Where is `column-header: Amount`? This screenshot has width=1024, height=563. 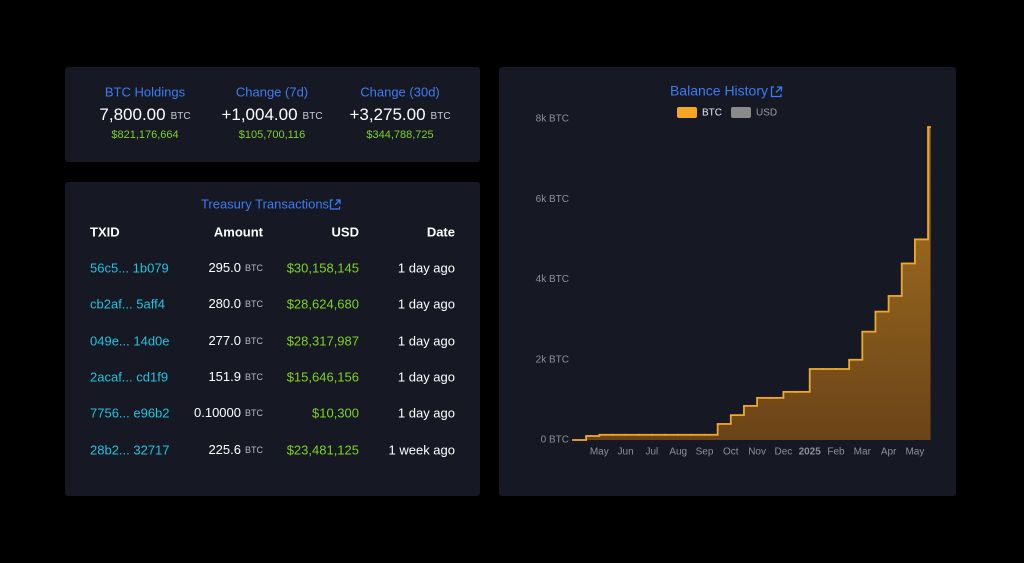
column-header: Amount is located at coordinates (239, 231).